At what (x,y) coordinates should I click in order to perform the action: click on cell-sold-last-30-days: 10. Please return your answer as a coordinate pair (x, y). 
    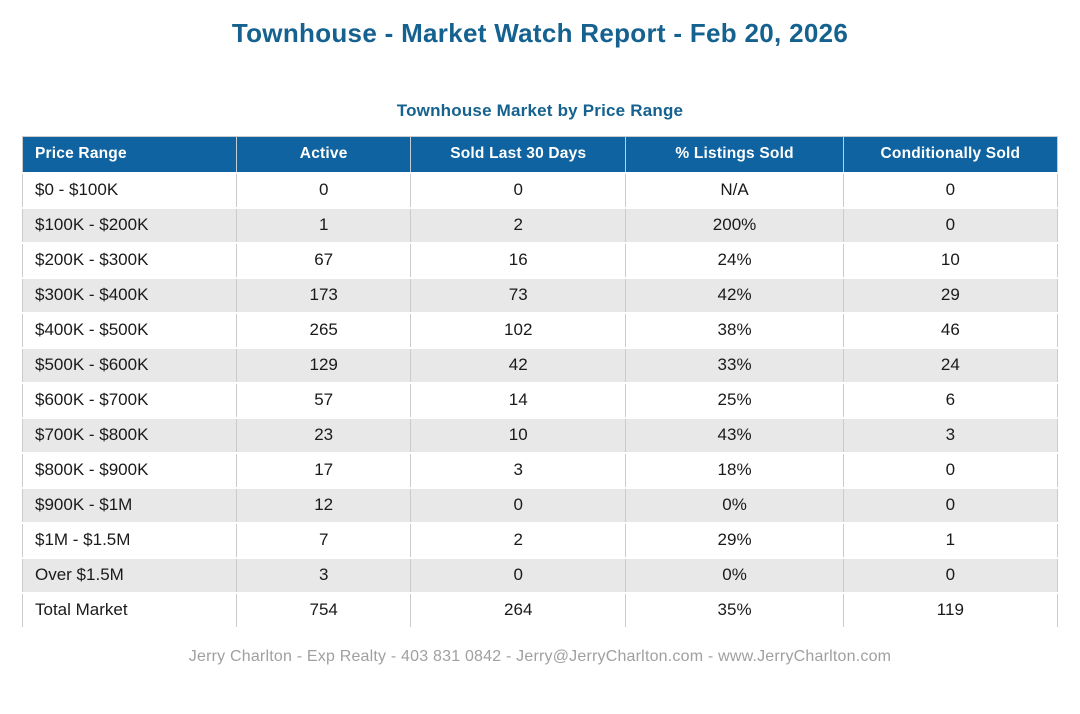
    Looking at the image, I should click on (518, 435).